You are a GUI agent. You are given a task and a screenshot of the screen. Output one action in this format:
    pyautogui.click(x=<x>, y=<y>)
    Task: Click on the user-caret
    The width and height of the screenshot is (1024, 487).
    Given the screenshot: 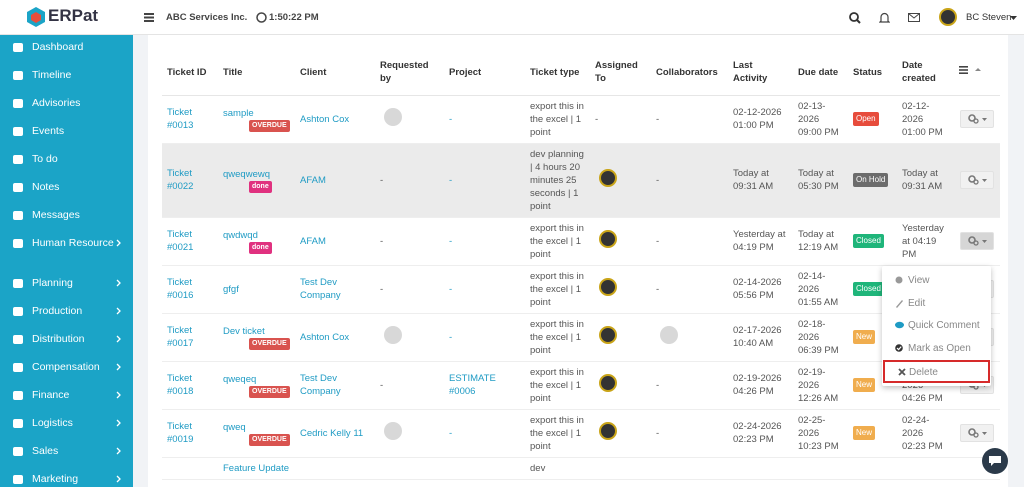 What is the action you would take?
    pyautogui.click(x=1013, y=18)
    